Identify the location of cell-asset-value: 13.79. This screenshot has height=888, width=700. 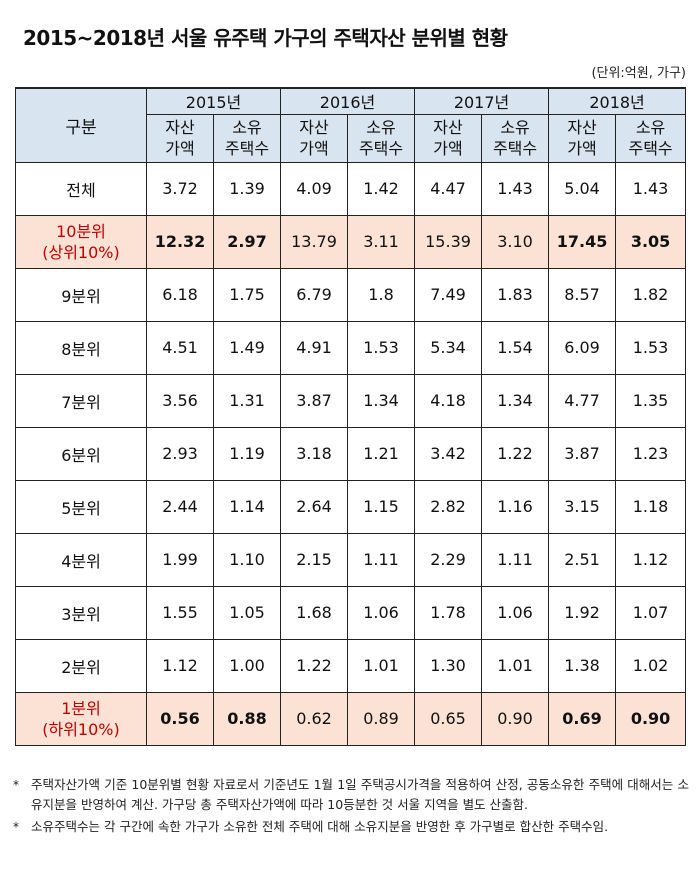
(314, 241).